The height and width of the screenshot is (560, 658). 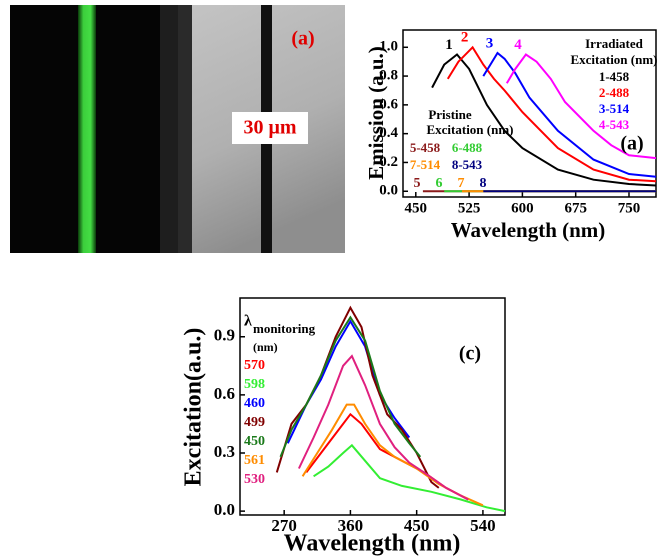 I want to click on annotation: (c), so click(x=470, y=354).